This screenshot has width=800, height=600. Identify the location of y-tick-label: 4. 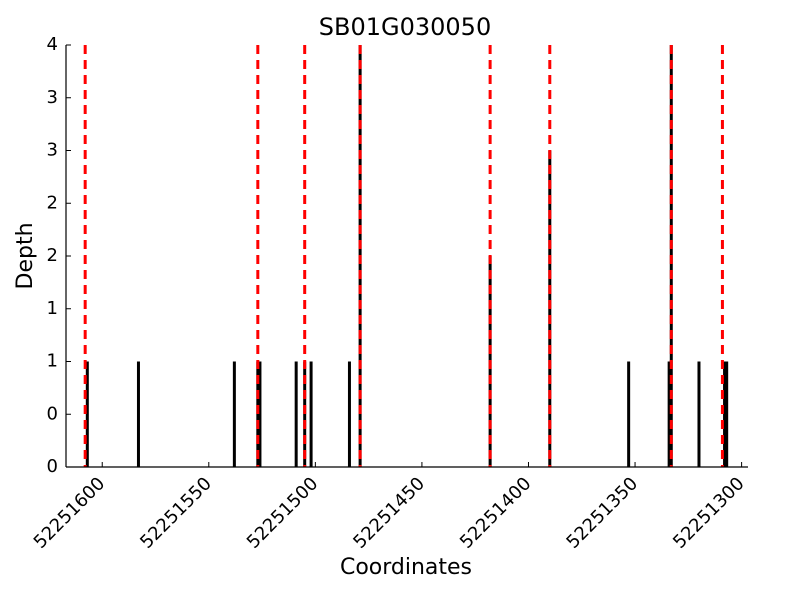
(52, 44).